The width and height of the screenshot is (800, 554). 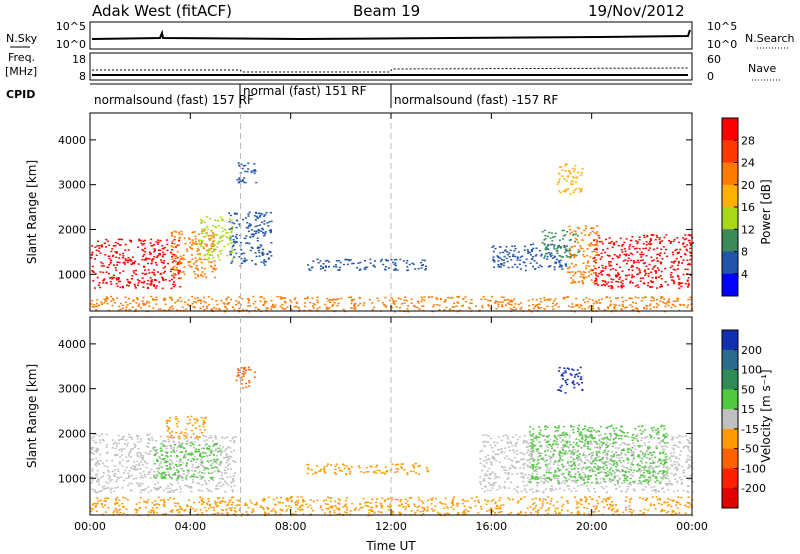 I want to click on colorbar-tick-label: 24, so click(x=748, y=163).